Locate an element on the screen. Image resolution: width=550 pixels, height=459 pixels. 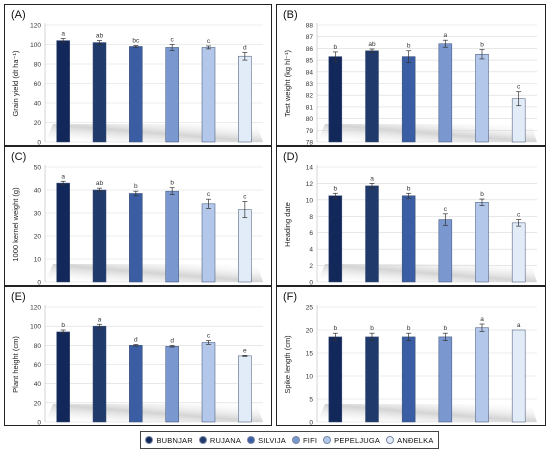
y-tick-label: 14 is located at coordinates (310, 168).